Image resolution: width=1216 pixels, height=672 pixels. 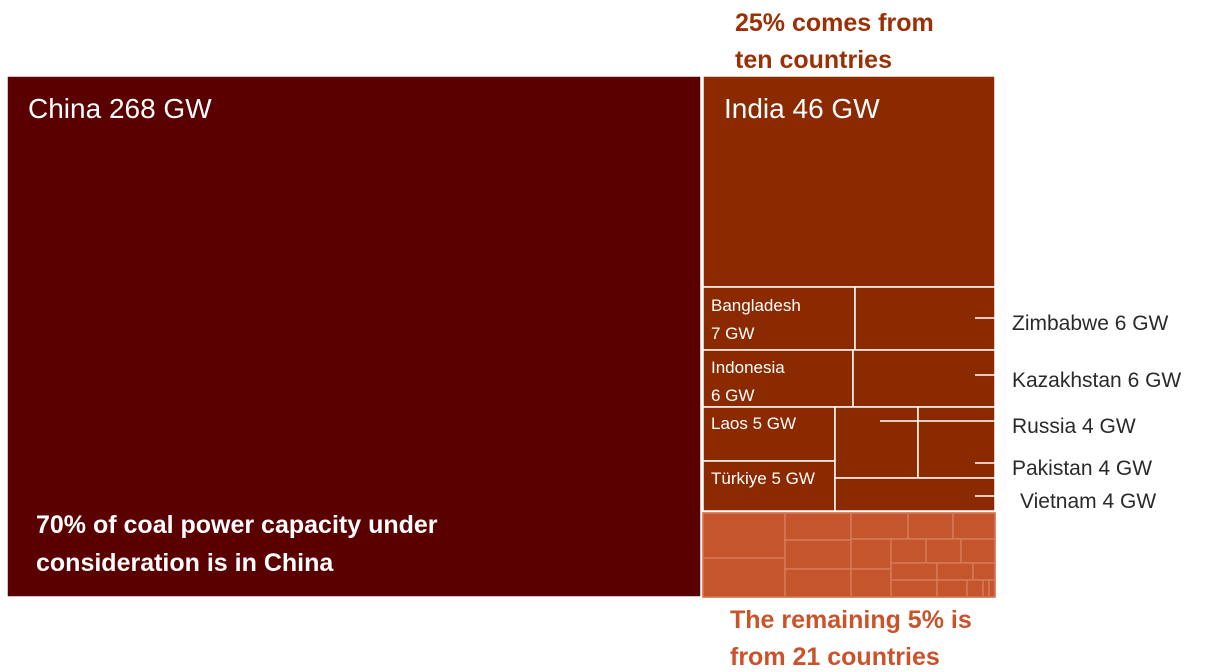 I want to click on annotation-bottom-line-1: The remaining 5% is, so click(x=851, y=620).